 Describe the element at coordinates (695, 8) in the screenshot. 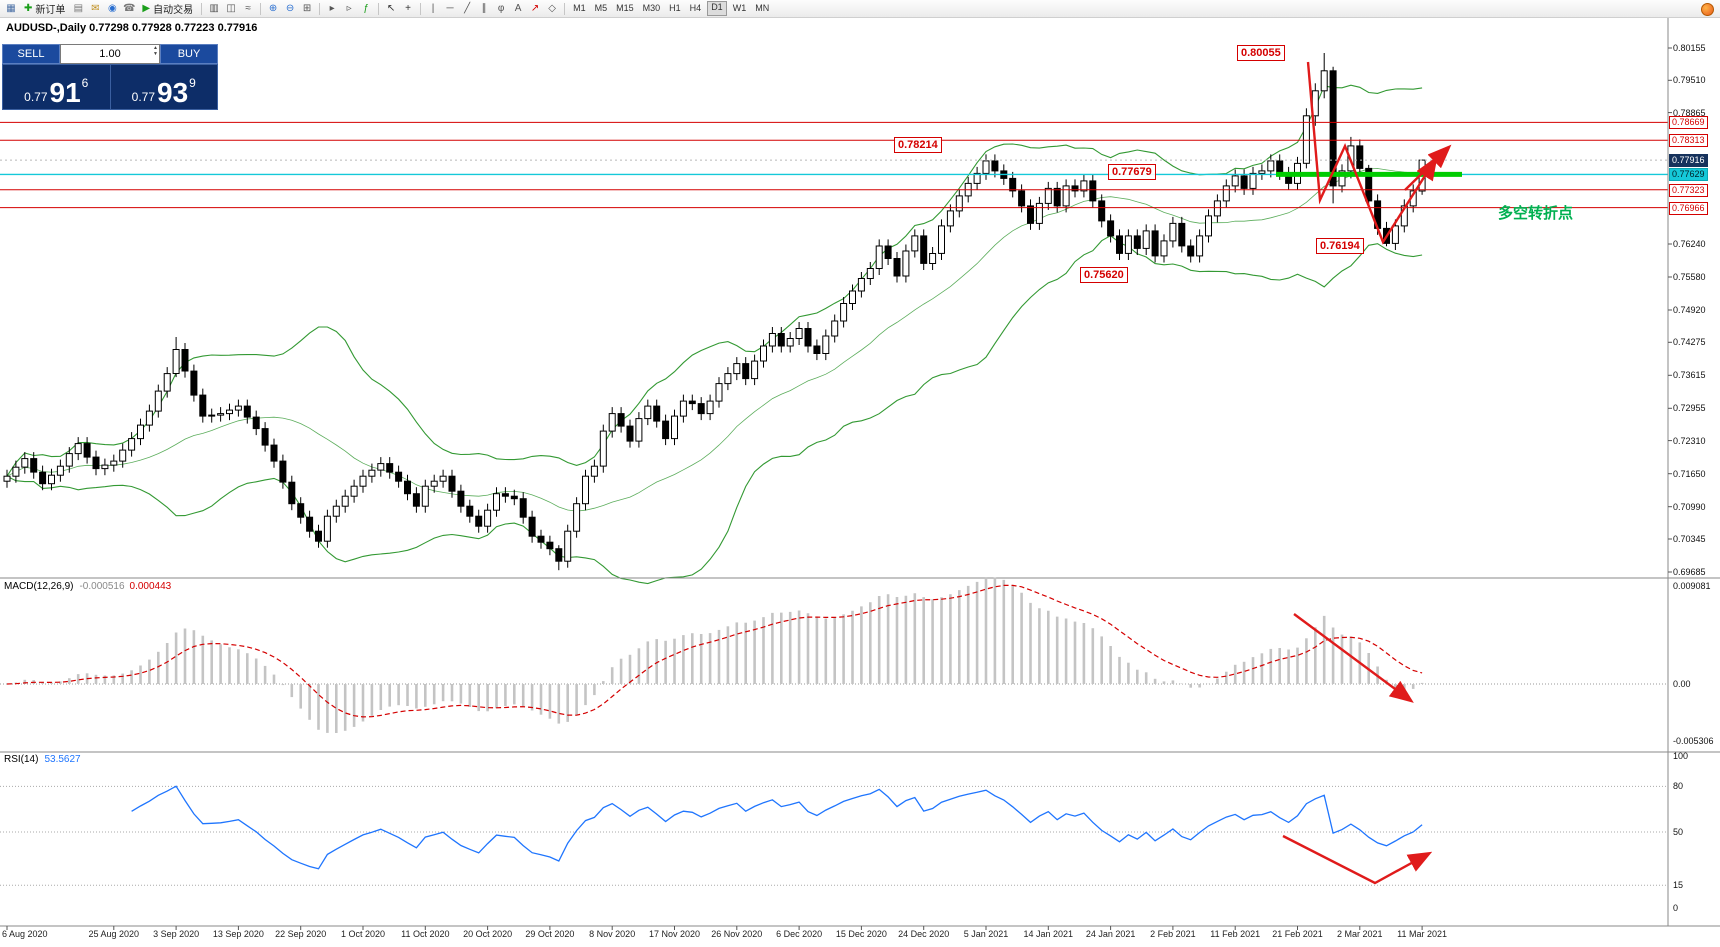

I see `timeframe-h4: H4` at that location.